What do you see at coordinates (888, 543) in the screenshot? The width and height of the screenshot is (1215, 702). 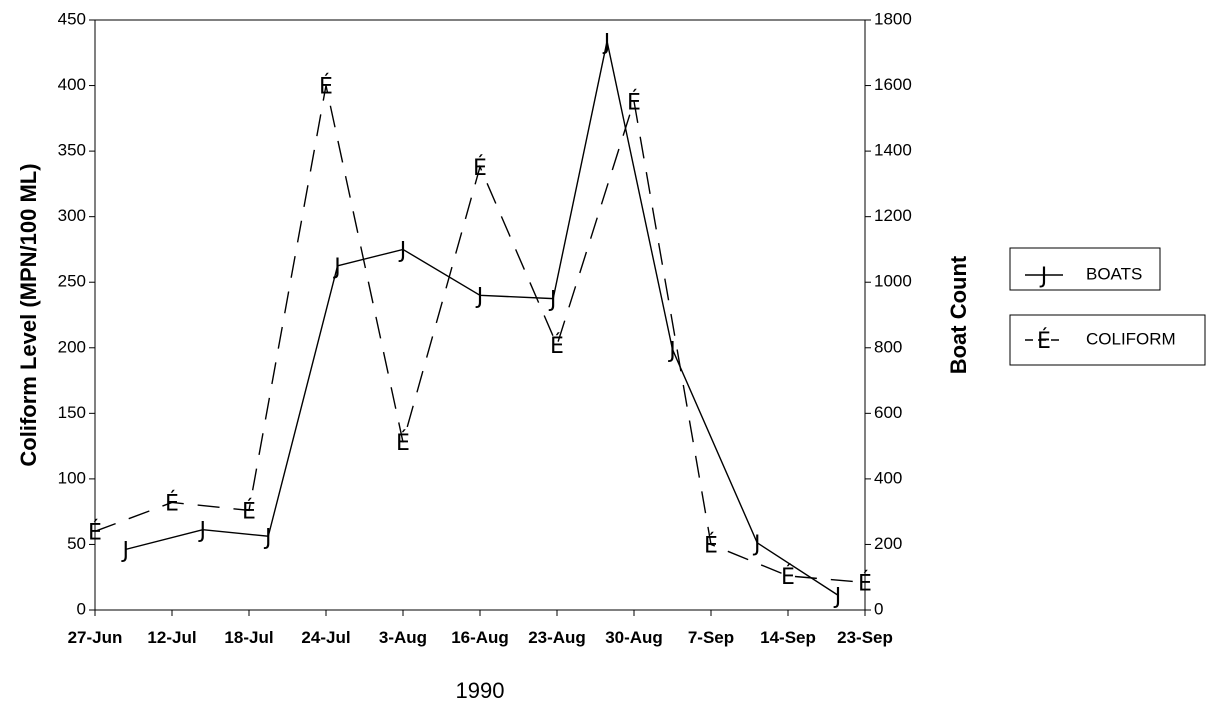 I see `right-tick-label: 200` at bounding box center [888, 543].